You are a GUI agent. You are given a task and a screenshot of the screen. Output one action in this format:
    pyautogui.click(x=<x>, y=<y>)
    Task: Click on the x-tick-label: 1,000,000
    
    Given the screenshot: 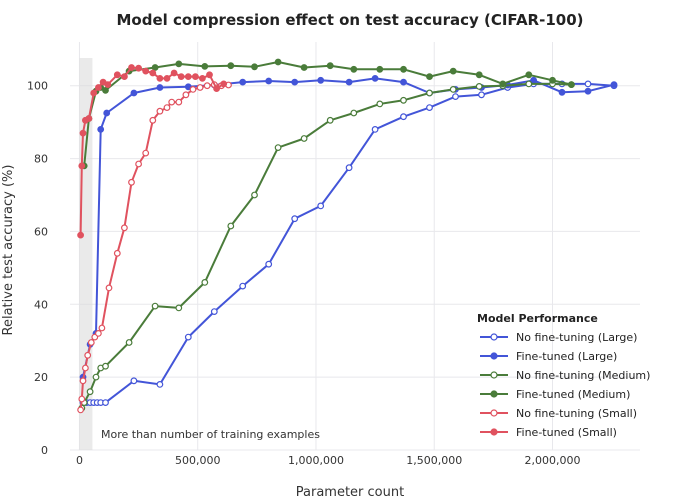 What is the action you would take?
    pyautogui.click(x=316, y=460)
    